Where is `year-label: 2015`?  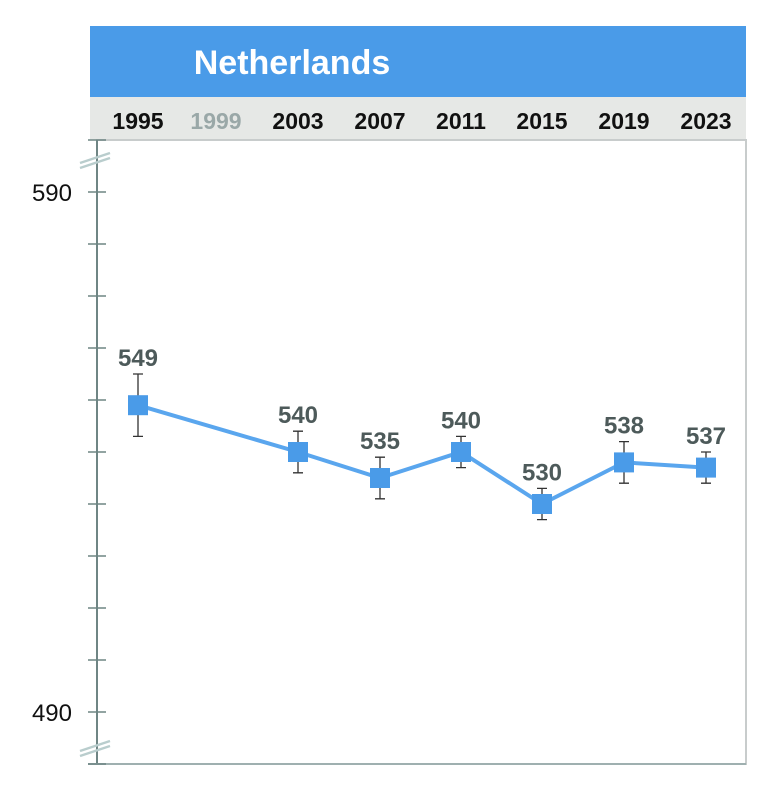
year-label: 2015 is located at coordinates (541, 121).